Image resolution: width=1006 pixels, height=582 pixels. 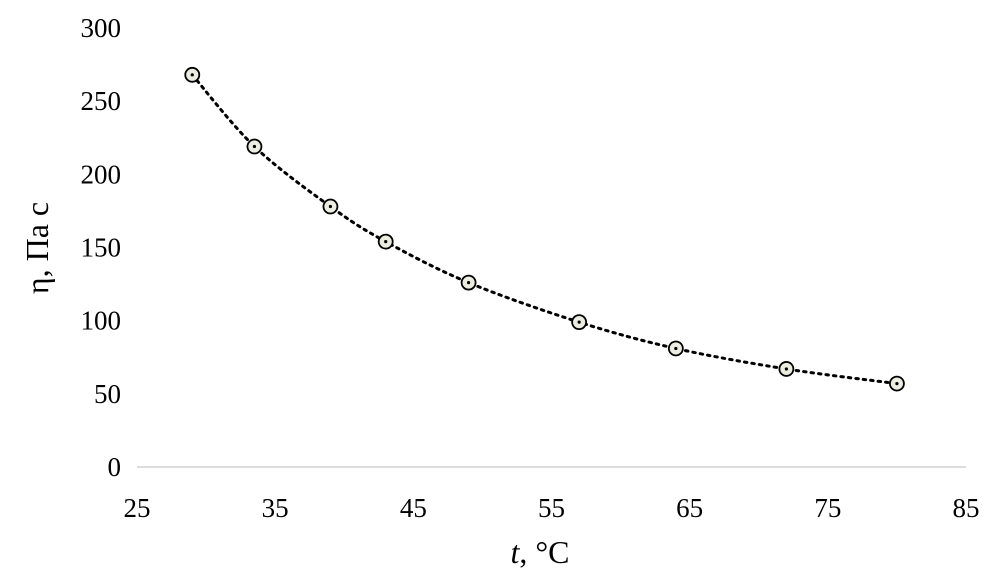 What do you see at coordinates (107, 394) in the screenshot?
I see `y-tick-label: 50` at bounding box center [107, 394].